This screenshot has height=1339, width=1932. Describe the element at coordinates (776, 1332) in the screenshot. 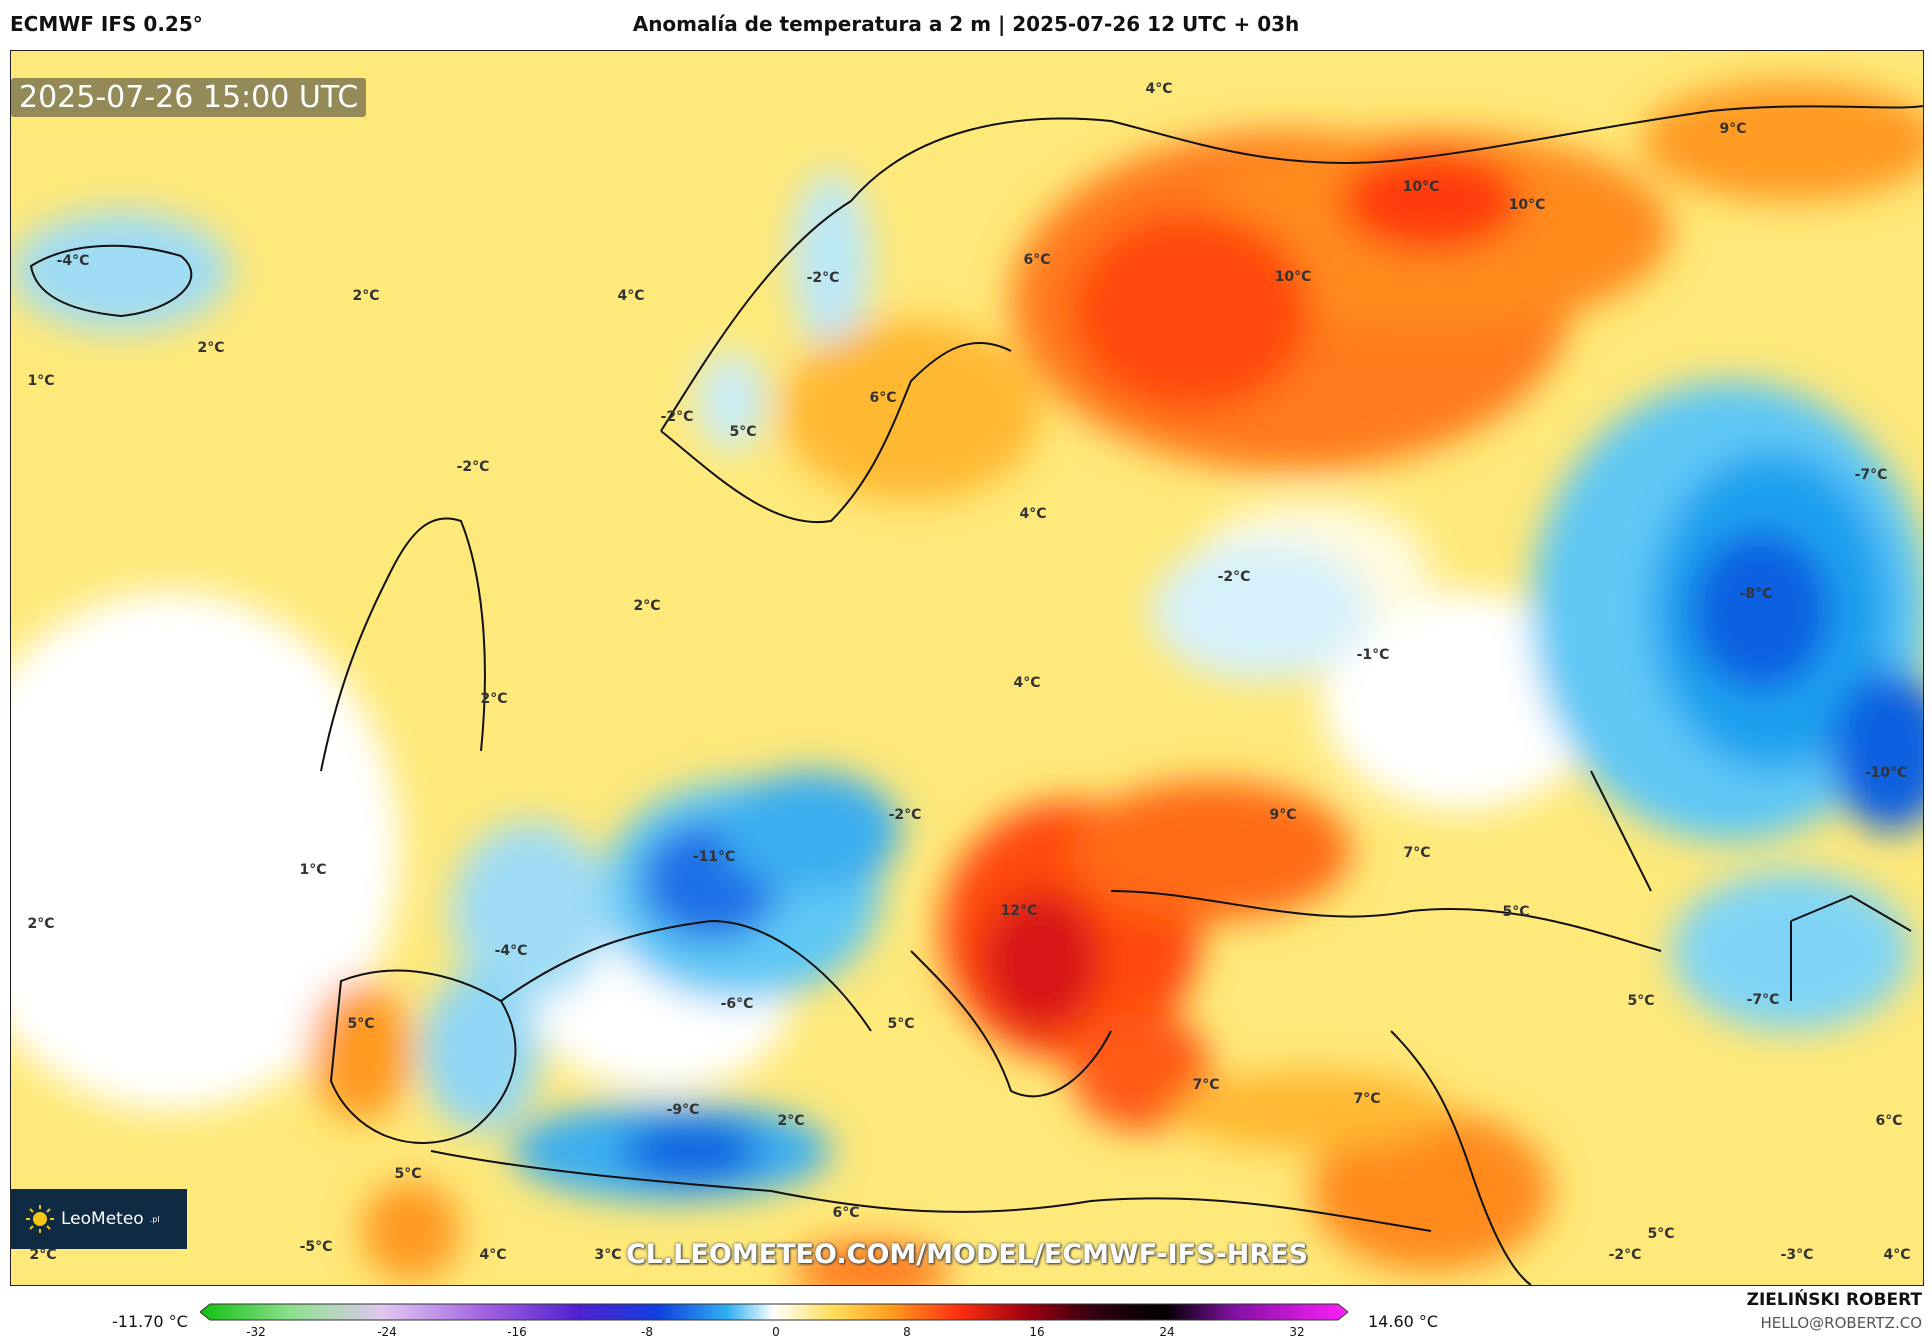

I see `colorbar-tick: 0` at that location.